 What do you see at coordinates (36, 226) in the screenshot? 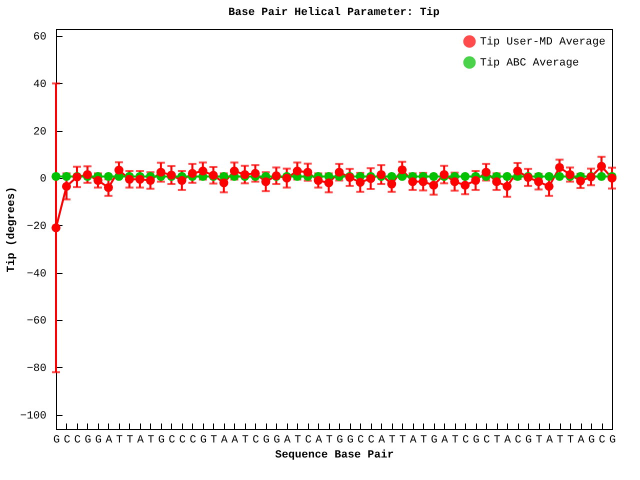
I see `y-tick-label: −20` at bounding box center [36, 226].